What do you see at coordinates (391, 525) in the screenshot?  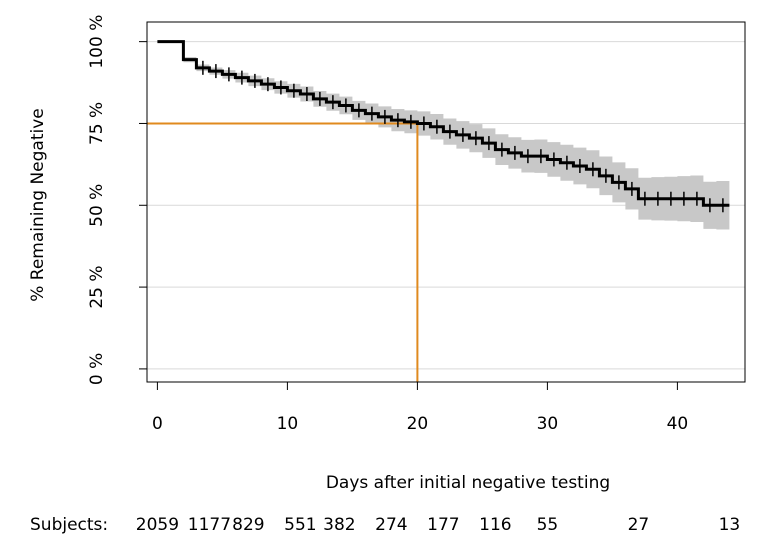 I see `risk-count: 274` at bounding box center [391, 525].